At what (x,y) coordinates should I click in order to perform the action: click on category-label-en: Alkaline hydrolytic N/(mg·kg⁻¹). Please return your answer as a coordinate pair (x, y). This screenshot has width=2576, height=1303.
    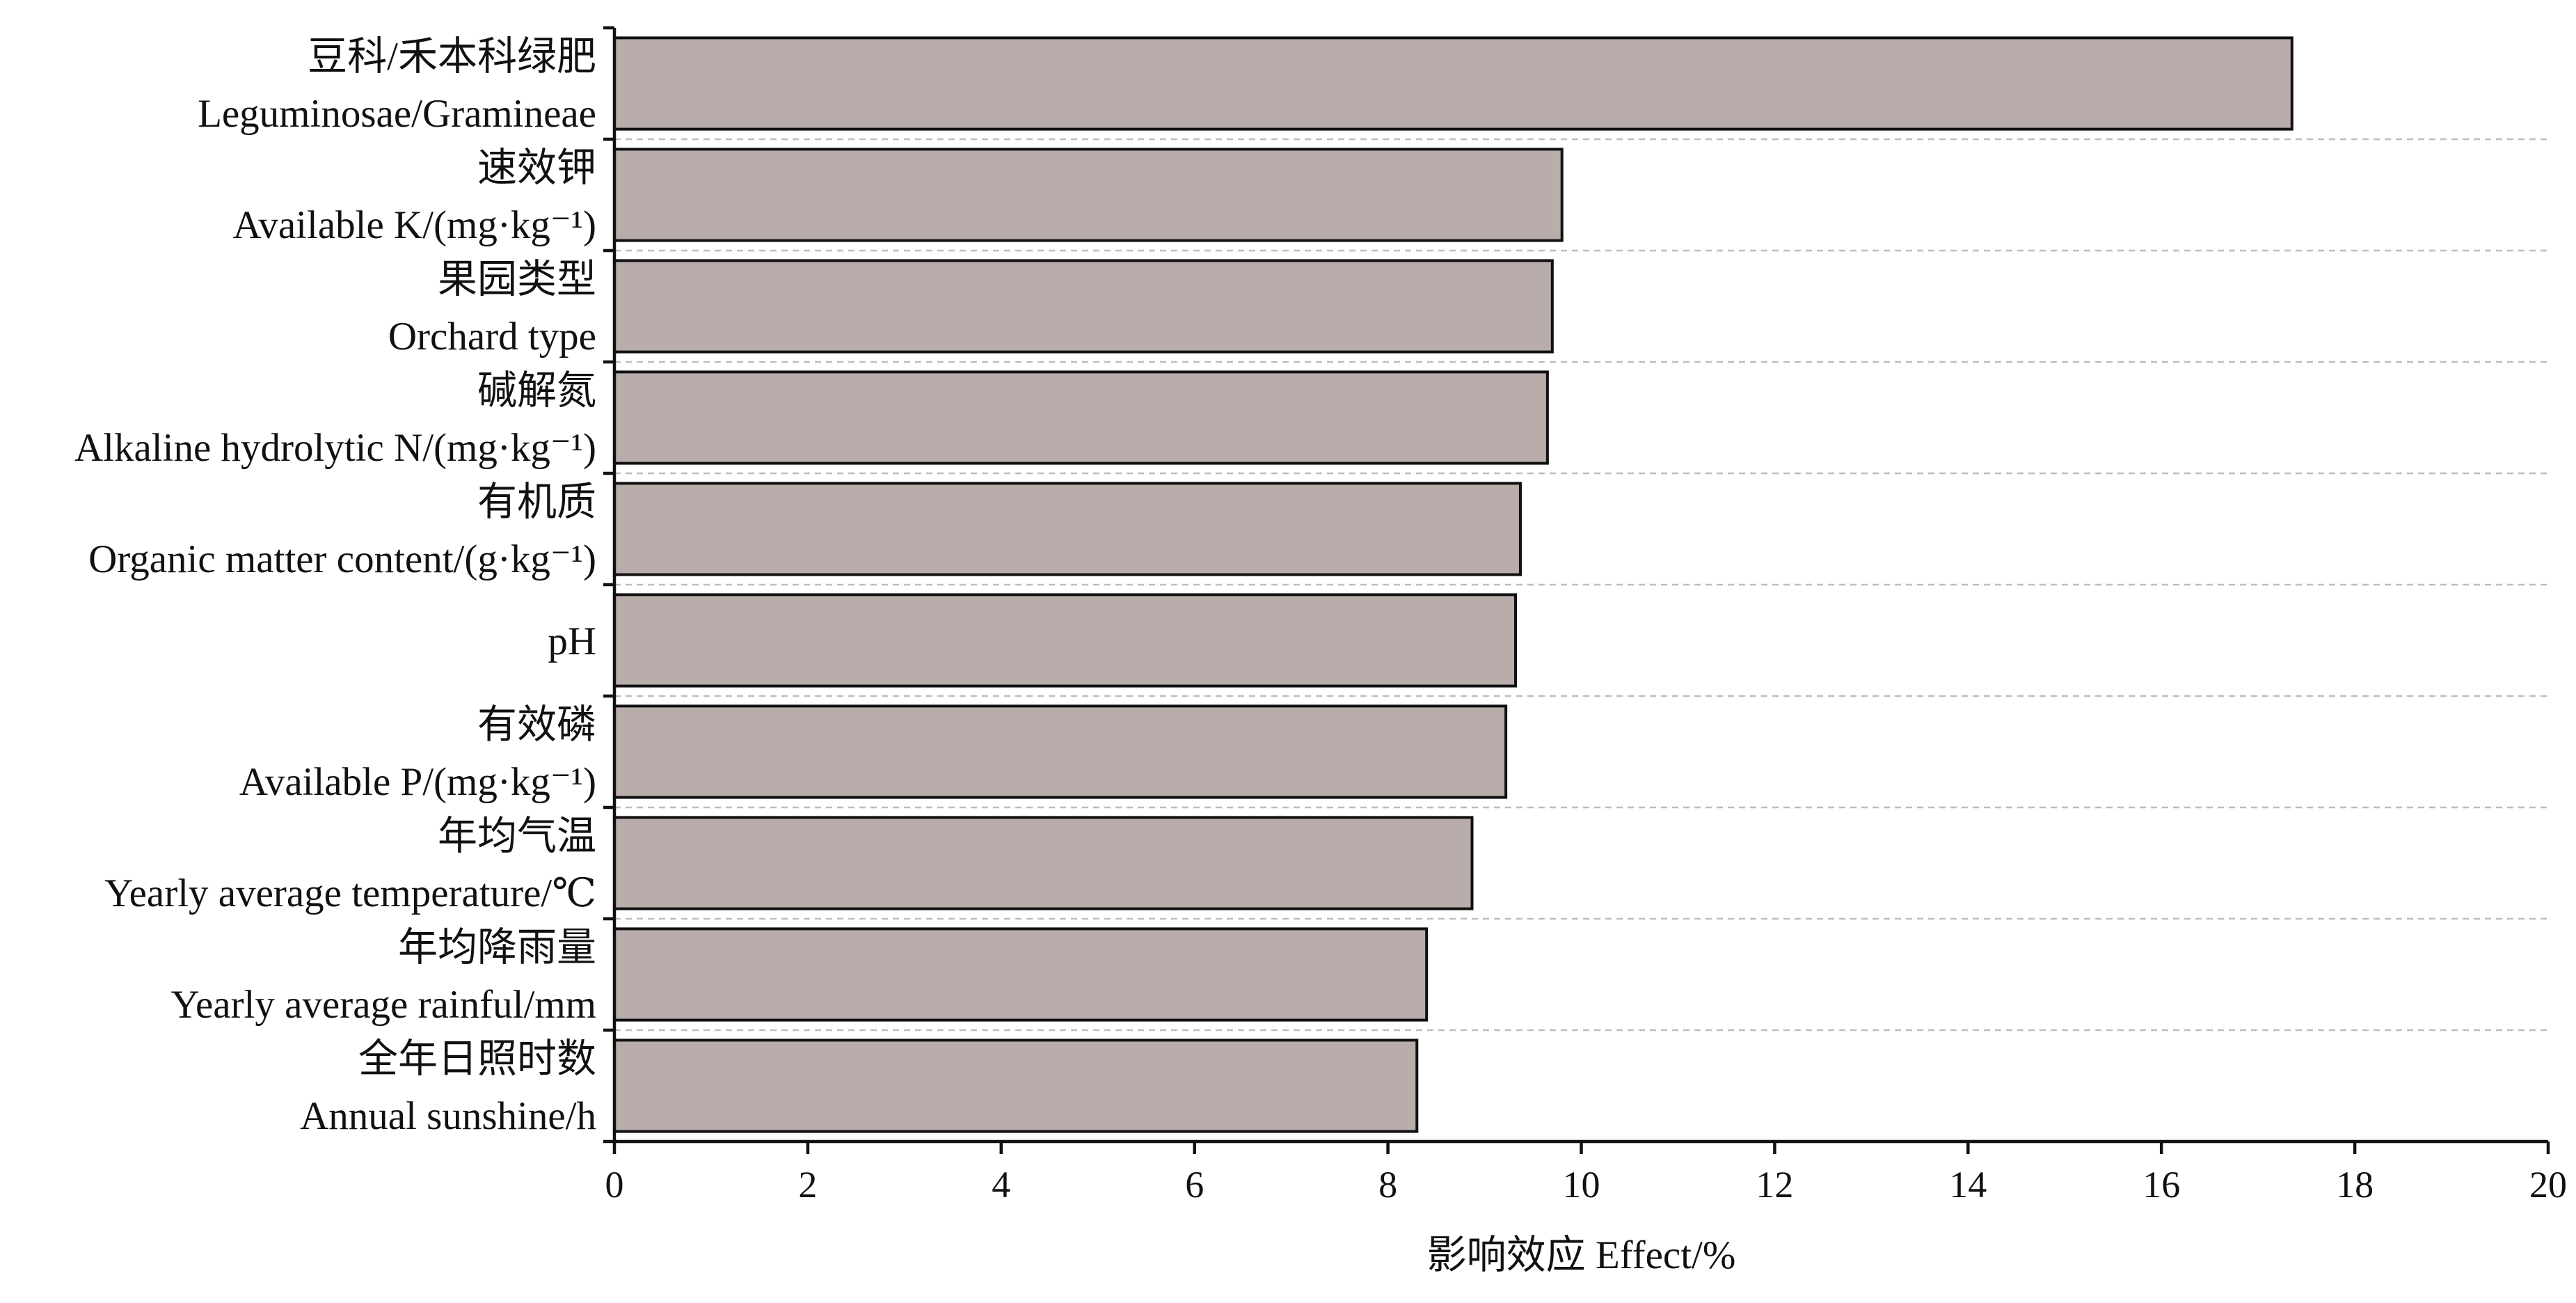
    Looking at the image, I should click on (335, 448).